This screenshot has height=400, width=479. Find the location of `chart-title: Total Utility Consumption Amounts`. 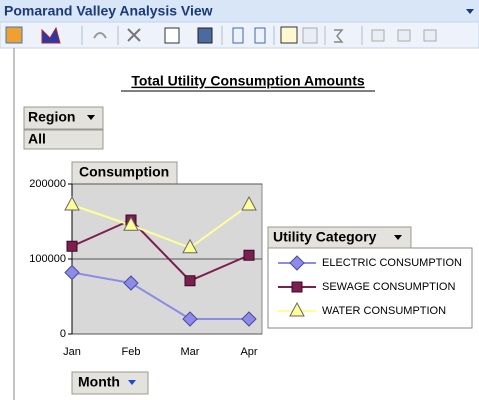

chart-title: Total Utility Consumption Amounts is located at coordinates (248, 81).